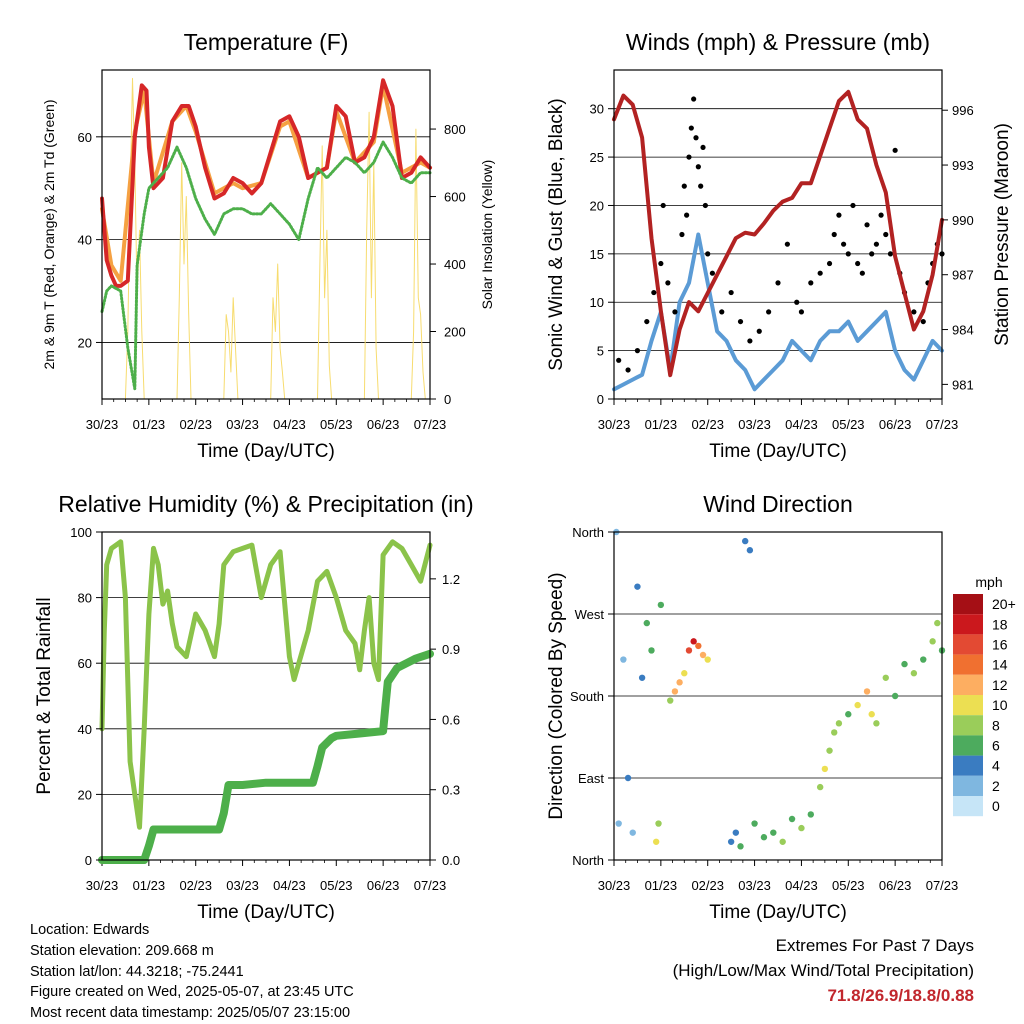 This screenshot has width=1024, height=1024. Describe the element at coordinates (778, 504) in the screenshot. I see `chart-title: Wind Direction` at that location.